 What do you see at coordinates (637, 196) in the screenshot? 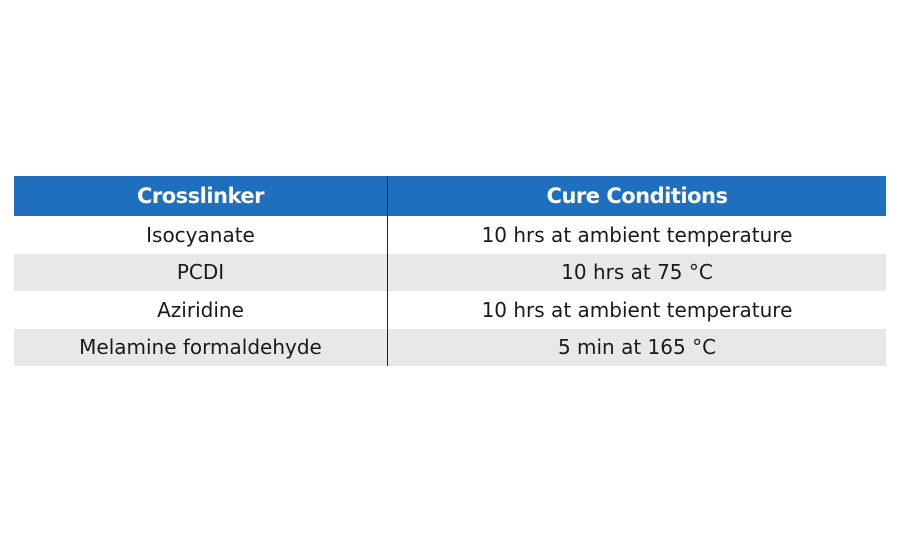
I see `header-cure-conditions: Cure Conditions` at bounding box center [637, 196].